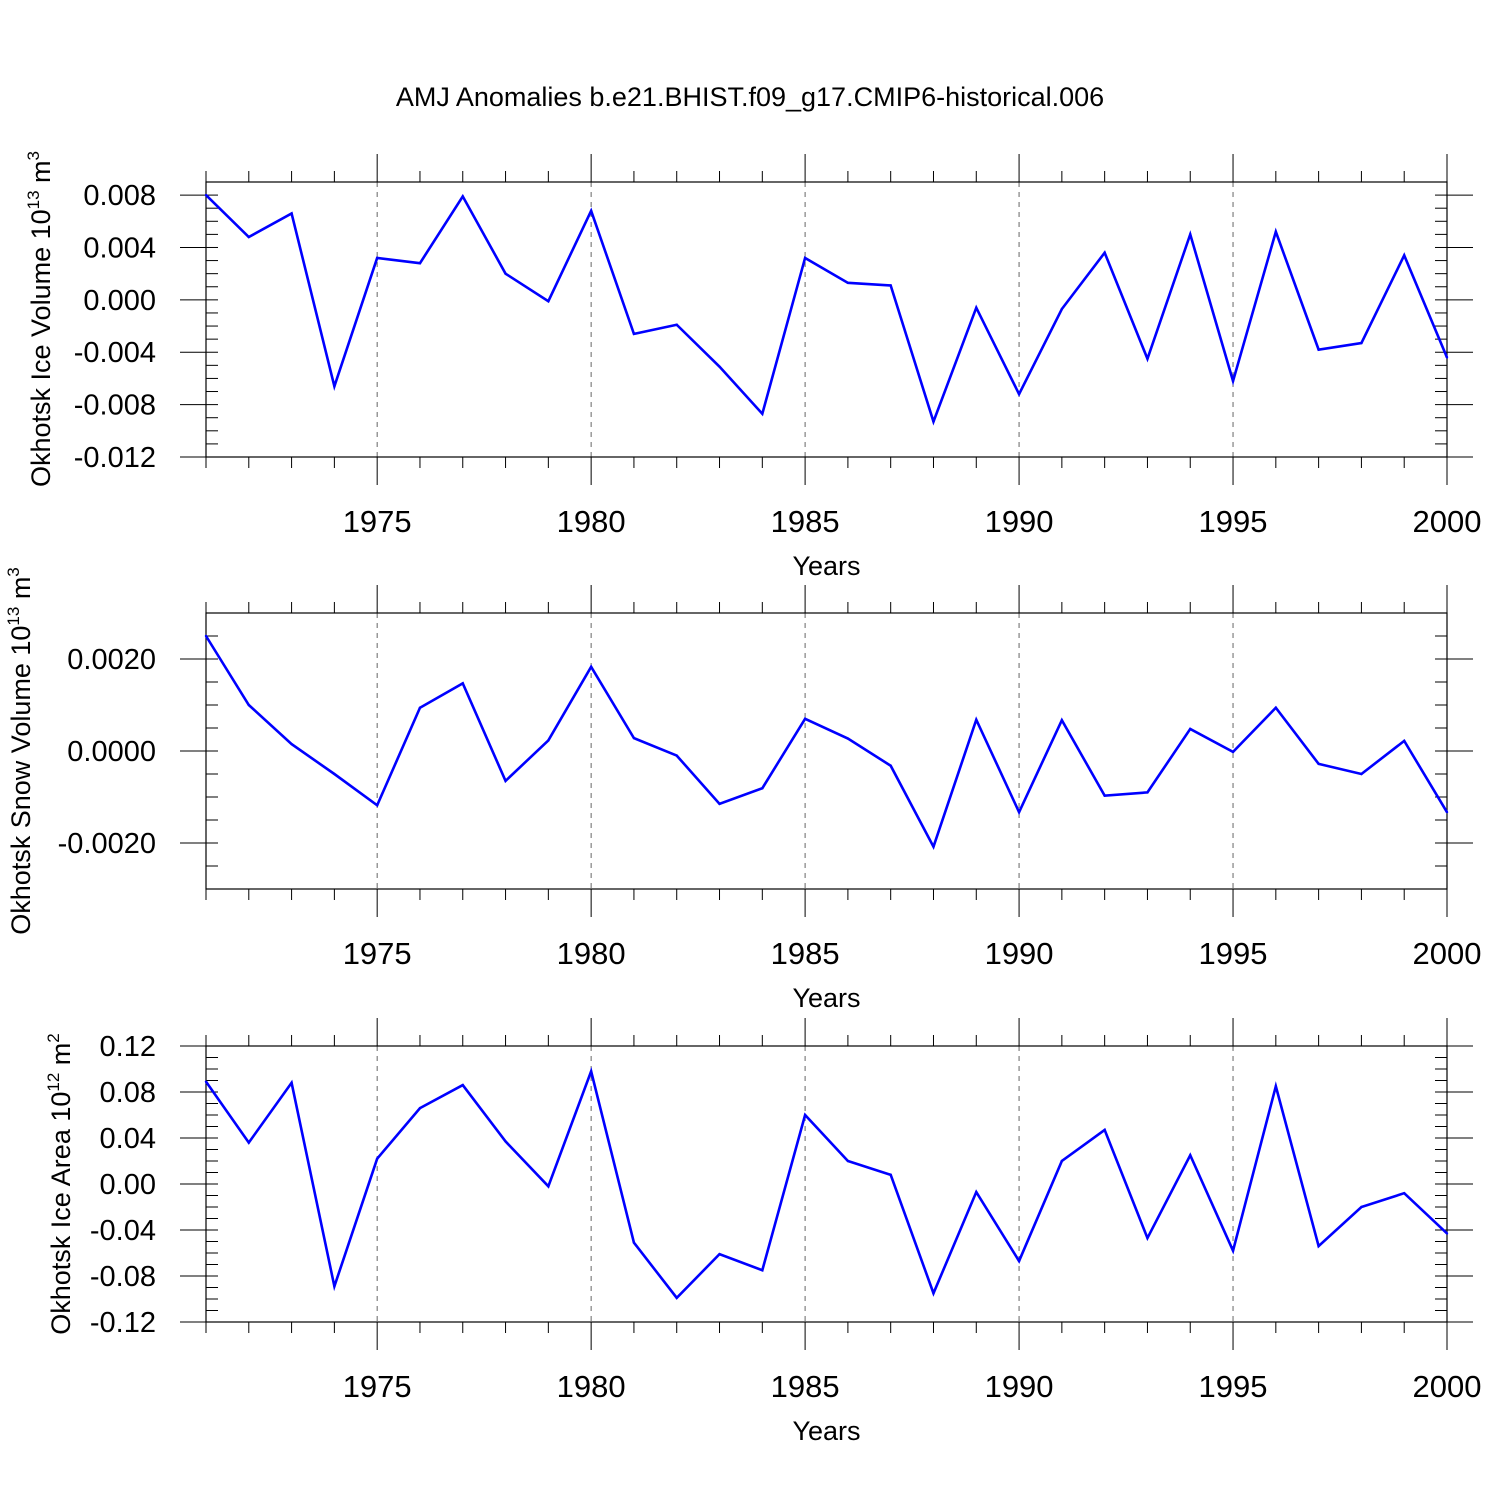 This screenshot has width=1500, height=1500. Describe the element at coordinates (111, 752) in the screenshot. I see `y-tick-label: 0.0000` at that location.